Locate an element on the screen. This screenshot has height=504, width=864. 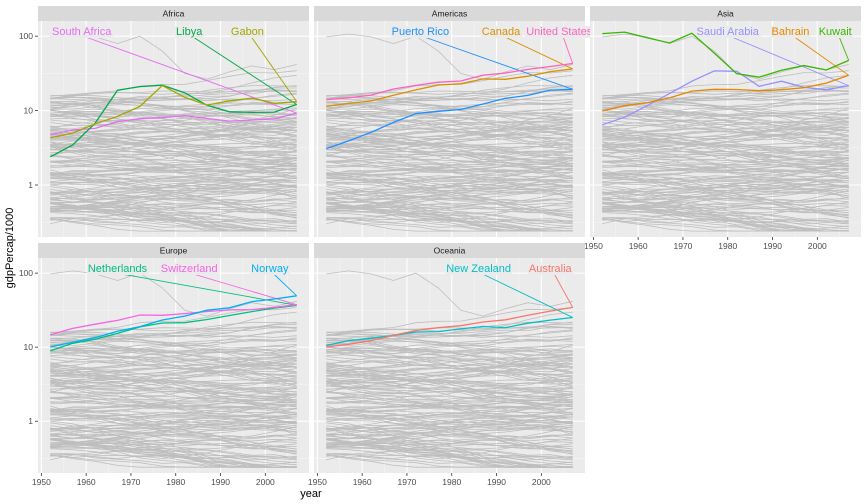
series-label: Libya is located at coordinates (189, 32).